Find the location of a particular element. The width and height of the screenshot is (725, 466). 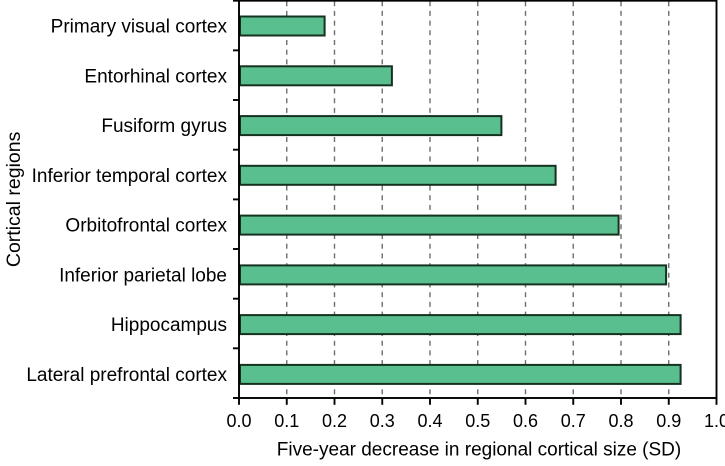

svg-text: 0.2 is located at coordinates (334, 421).